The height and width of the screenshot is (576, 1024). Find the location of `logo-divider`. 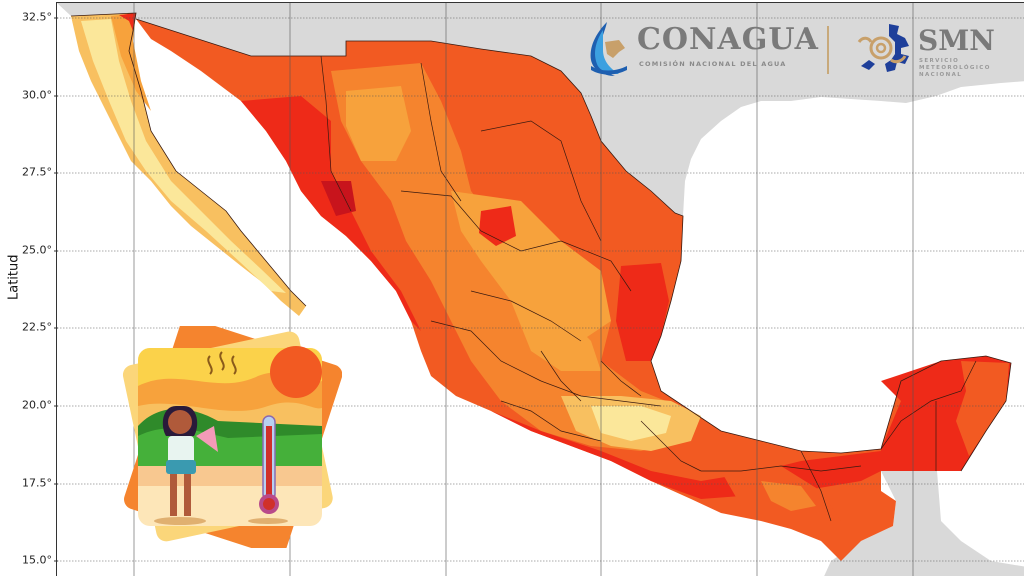

logo-divider is located at coordinates (828, 50).